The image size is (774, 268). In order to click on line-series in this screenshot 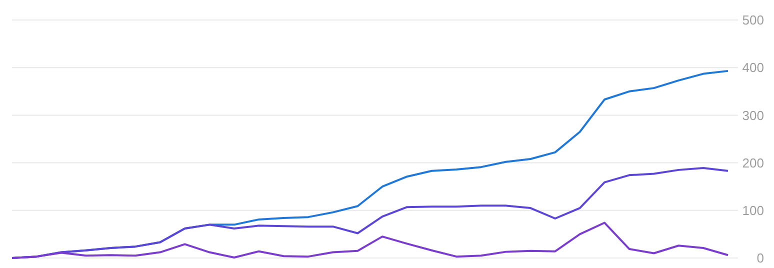, I will do `click(370, 240)`.